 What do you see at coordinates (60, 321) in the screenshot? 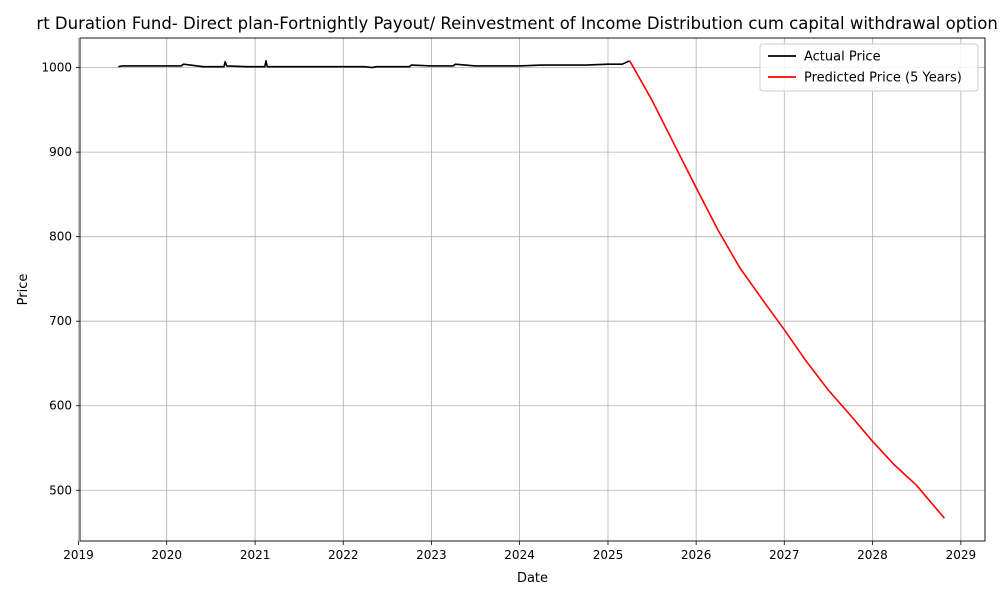
I see `y-tick-label: 700` at bounding box center [60, 321].